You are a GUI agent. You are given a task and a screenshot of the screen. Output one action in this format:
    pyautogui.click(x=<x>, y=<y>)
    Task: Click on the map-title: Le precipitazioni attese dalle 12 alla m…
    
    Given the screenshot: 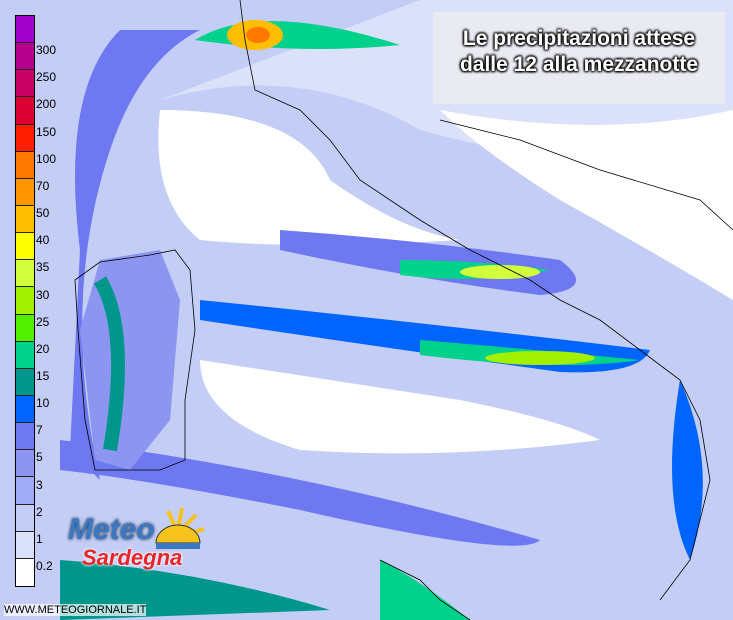 What is the action you would take?
    pyautogui.click(x=579, y=58)
    